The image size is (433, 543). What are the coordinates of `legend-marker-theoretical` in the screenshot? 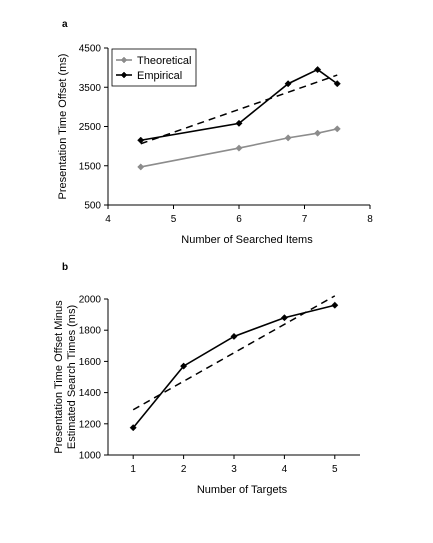 It's located at (124, 60).